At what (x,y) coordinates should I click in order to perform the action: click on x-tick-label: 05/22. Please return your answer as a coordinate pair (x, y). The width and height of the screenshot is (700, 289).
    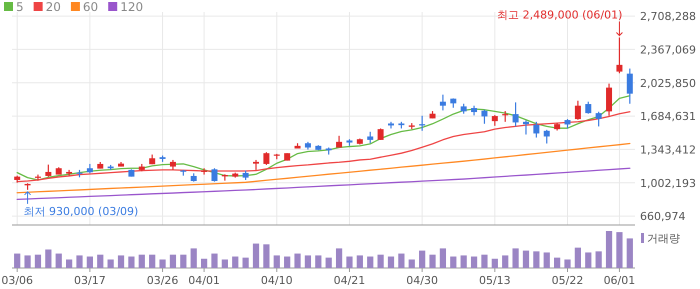
    Looking at the image, I should click on (568, 280).